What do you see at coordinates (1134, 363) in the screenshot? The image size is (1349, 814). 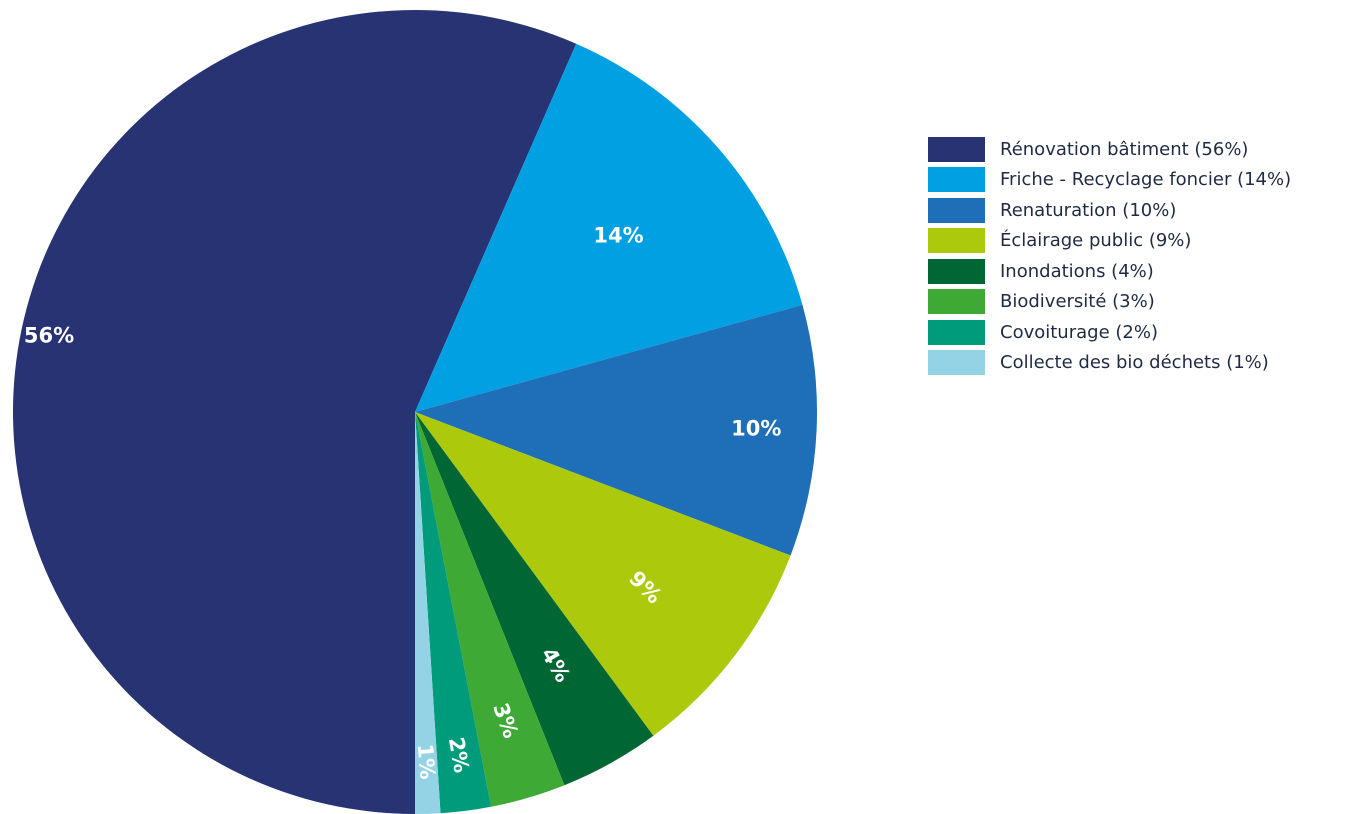 I see `legend-label: Collecte des bio déchets (1%)` at bounding box center [1134, 363].